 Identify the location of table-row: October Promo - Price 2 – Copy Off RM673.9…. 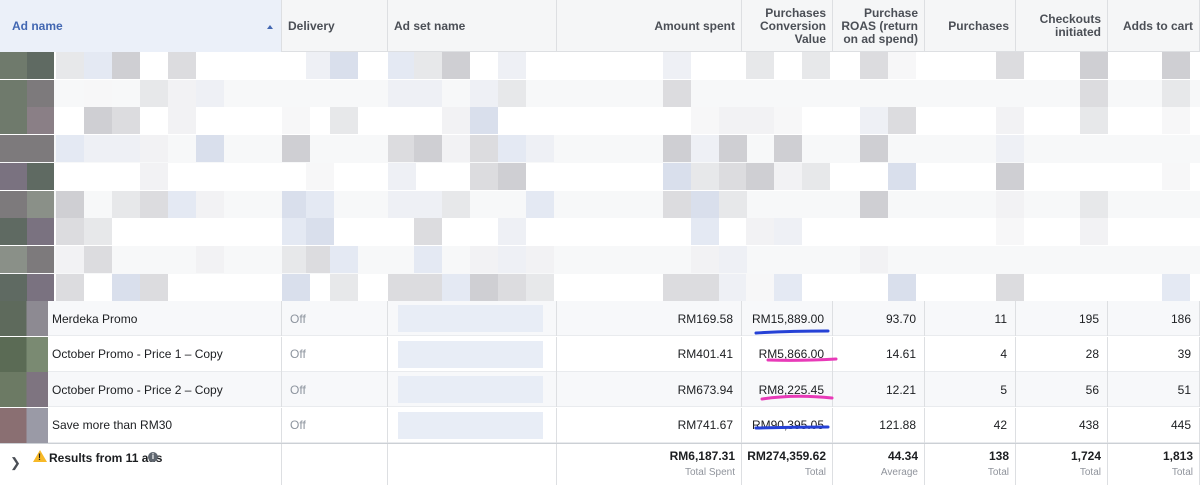
(600, 389).